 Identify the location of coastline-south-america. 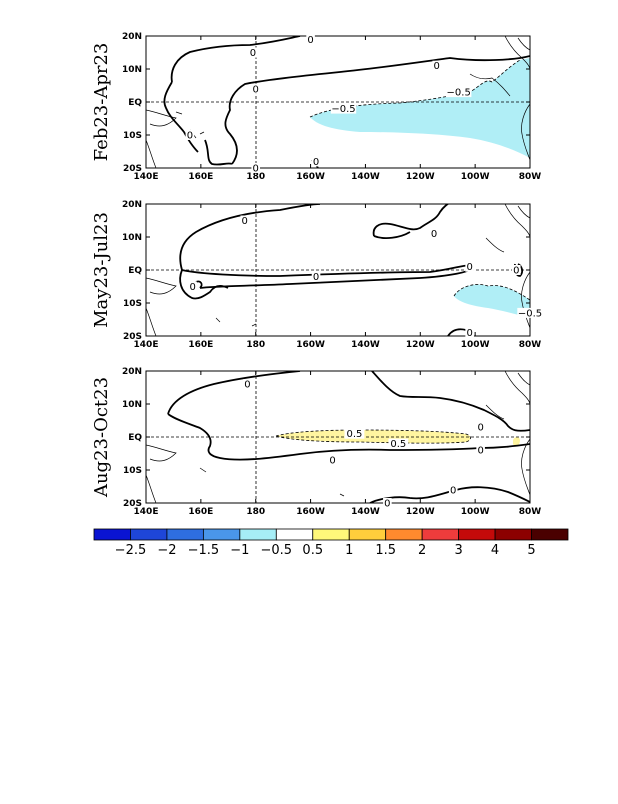
(525, 132).